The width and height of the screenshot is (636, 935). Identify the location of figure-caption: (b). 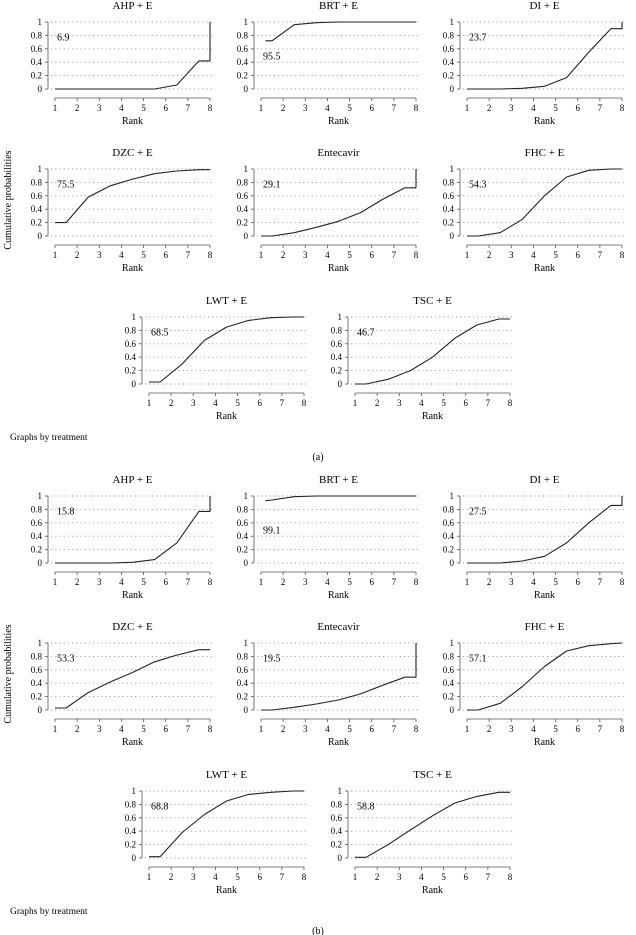
(318, 930).